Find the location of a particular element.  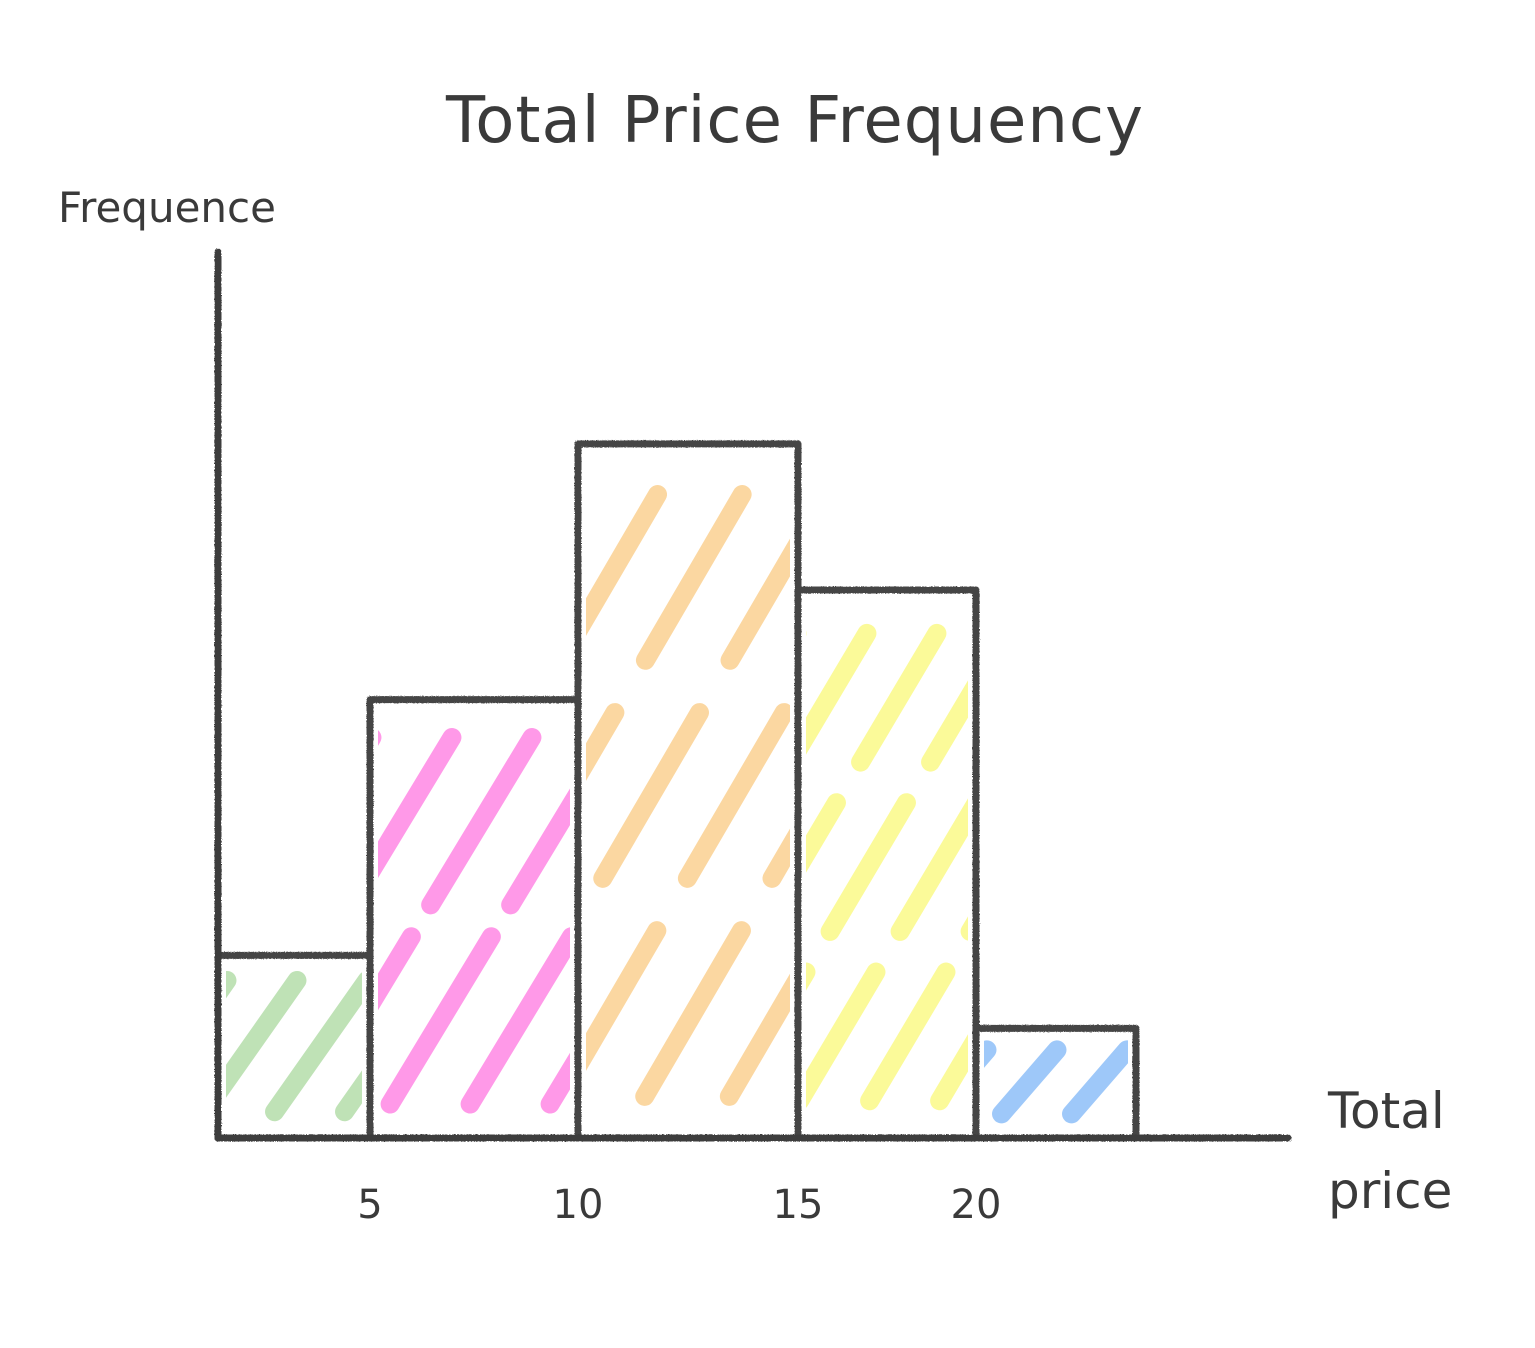

chart-title: Total Price Frequency is located at coordinates (794, 121).